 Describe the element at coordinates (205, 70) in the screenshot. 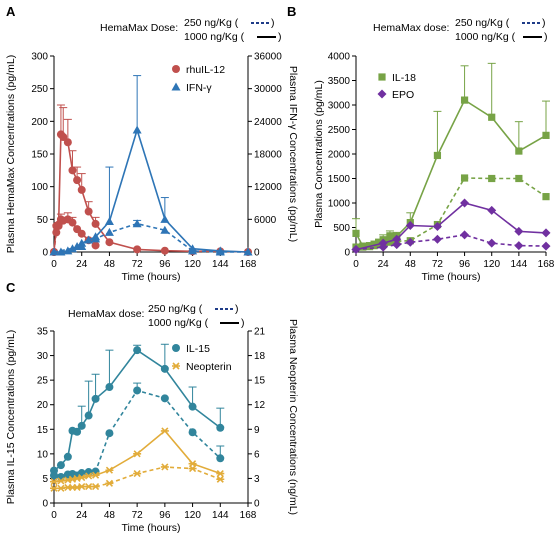

I see `legend-label: rhuIL-12` at that location.